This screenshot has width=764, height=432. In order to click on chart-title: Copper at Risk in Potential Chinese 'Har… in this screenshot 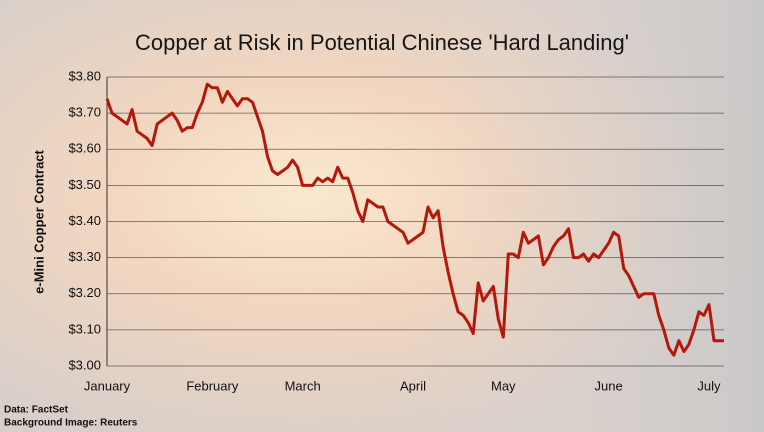, I will do `click(382, 42)`.